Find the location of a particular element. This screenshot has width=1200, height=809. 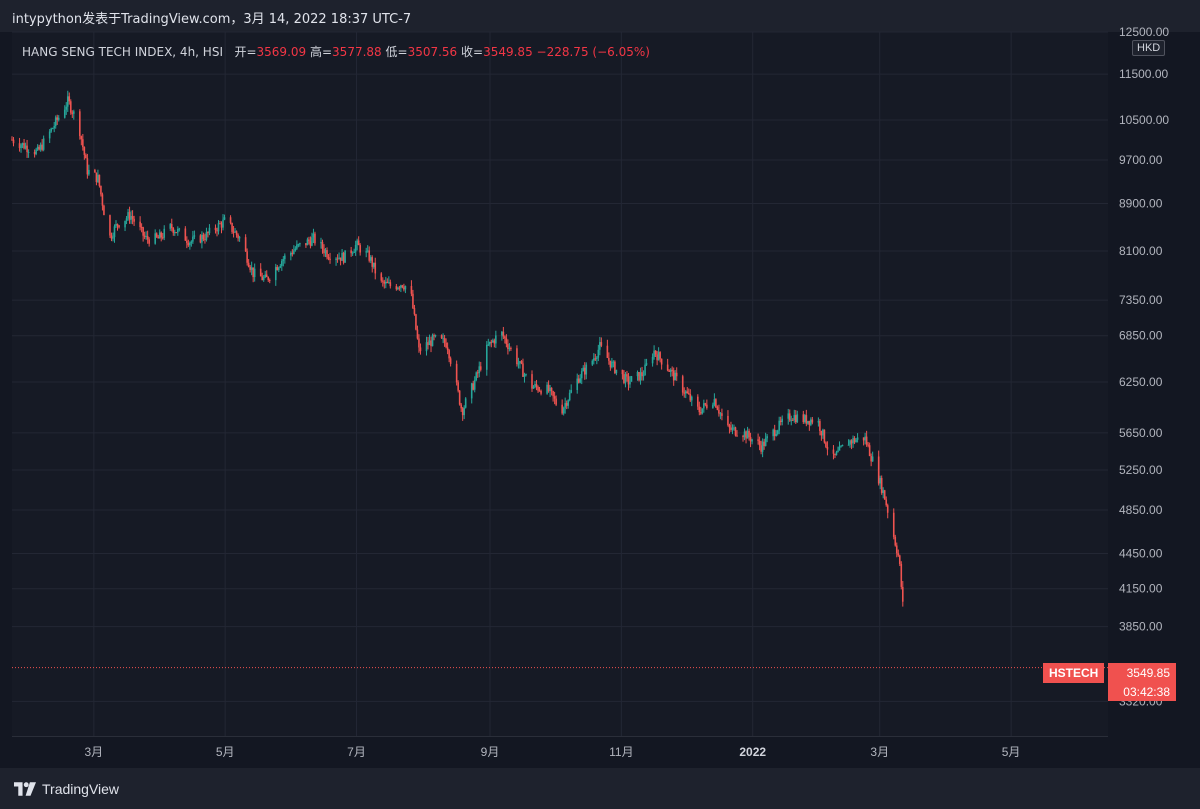

legend-low: 3507.56 is located at coordinates (432, 52).